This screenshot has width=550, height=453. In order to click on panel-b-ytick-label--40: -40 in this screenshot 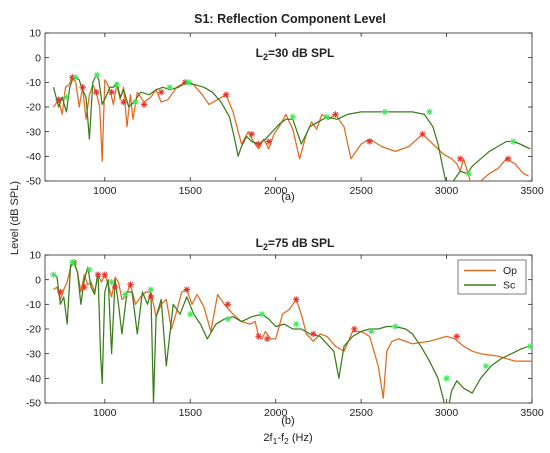, I will do `click(33, 379)`.